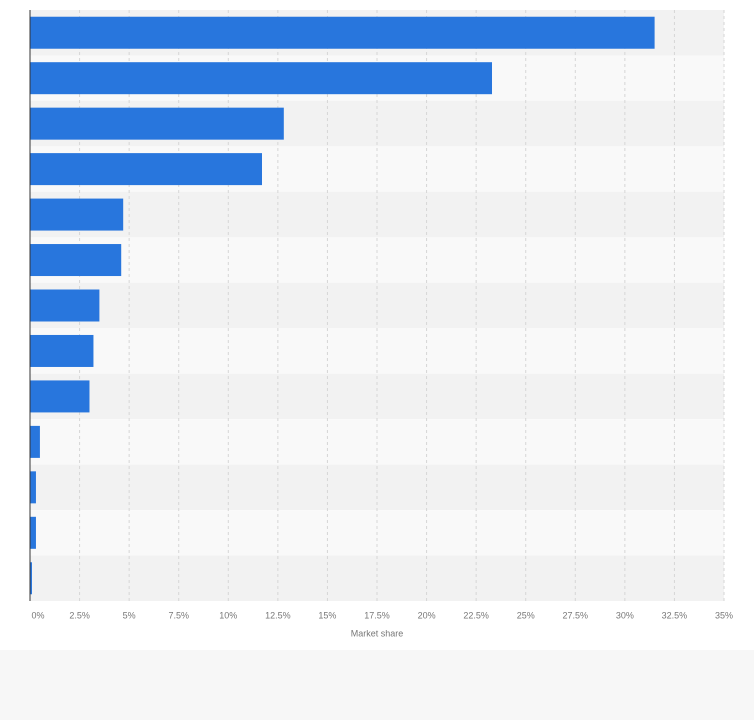  Describe the element at coordinates (576, 615) in the screenshot. I see `x-tick-label: 27.5%` at that location.